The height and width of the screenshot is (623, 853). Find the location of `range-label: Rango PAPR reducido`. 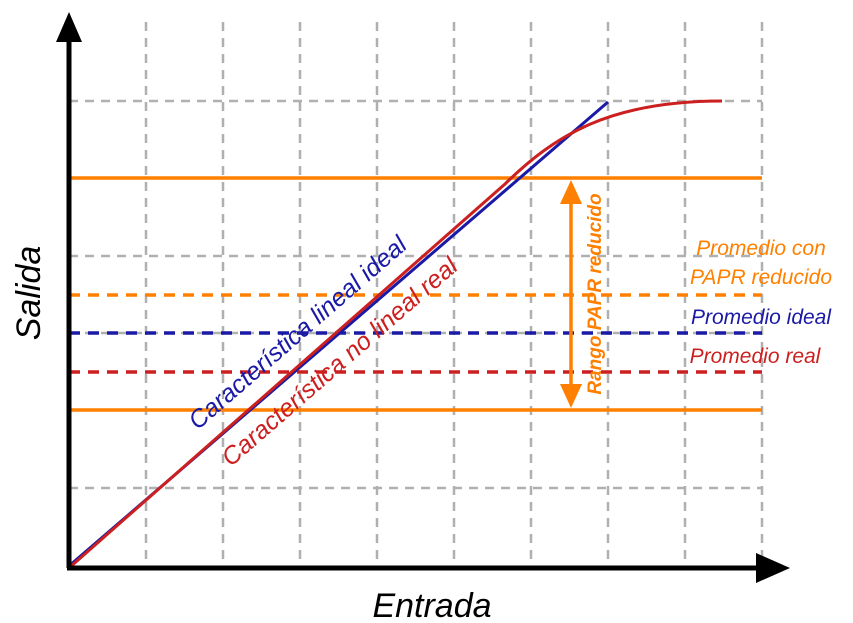

range-label: Rango PAPR reducido is located at coordinates (595, 293).